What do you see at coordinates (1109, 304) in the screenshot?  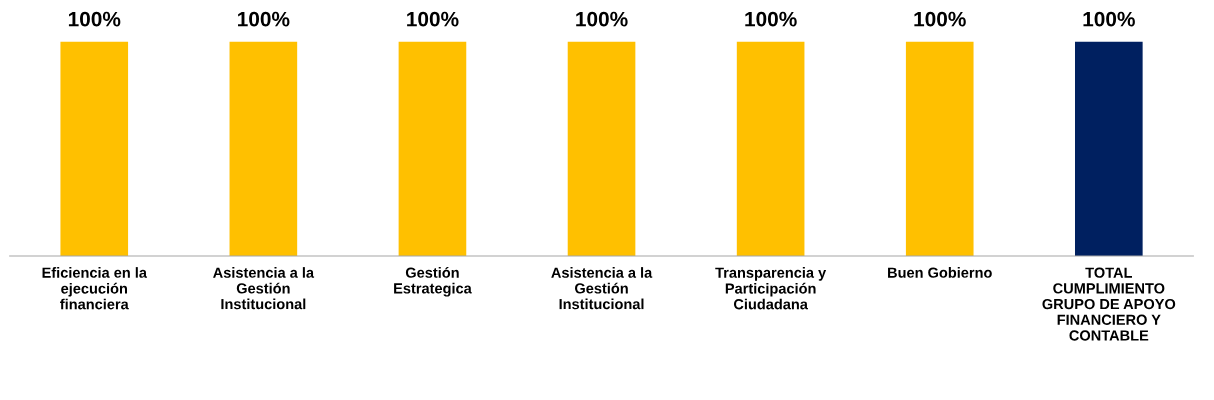 I see `x-tick-label: TOTAL CUMPLIMIENTO GRUPO DE APOYO FINANCIERO Y CONTABLE` at bounding box center [1109, 304].